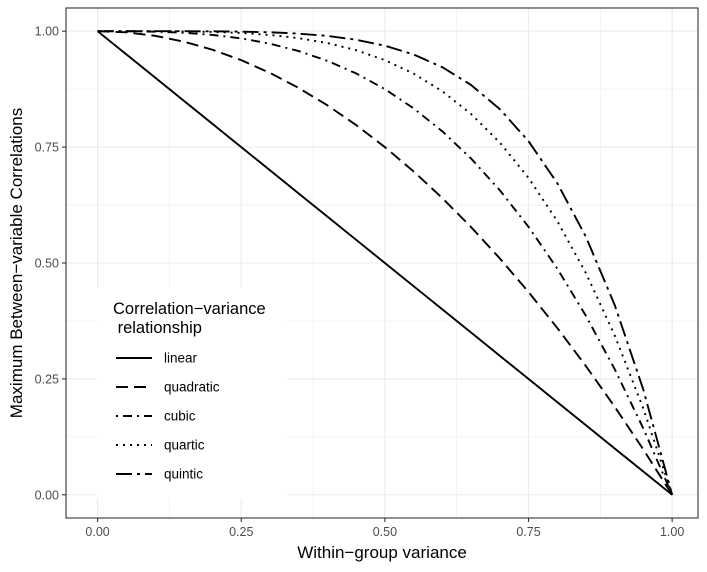  What do you see at coordinates (16, 263) in the screenshot?
I see `y-axis-title: Maximum Between−variable Correlations` at bounding box center [16, 263].